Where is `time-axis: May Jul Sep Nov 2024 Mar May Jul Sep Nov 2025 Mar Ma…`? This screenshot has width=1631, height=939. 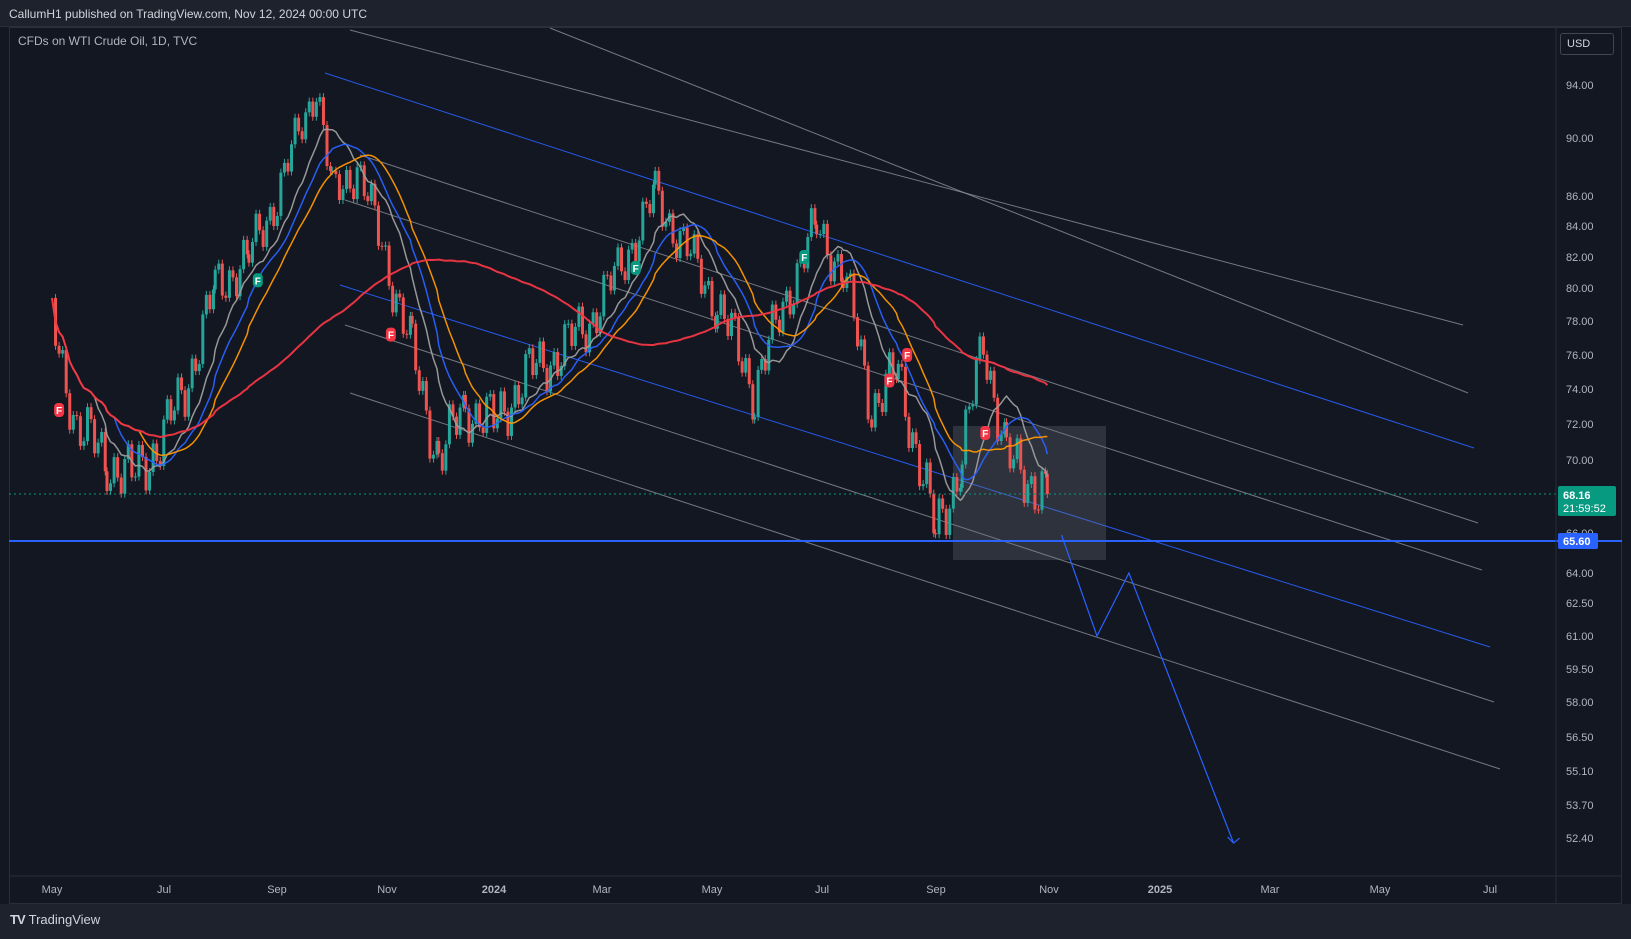
time-axis: May Jul Sep Nov 2024 Mar May Jul Sep Nov 2025 Mar Ma… is located at coordinates (815, 885).